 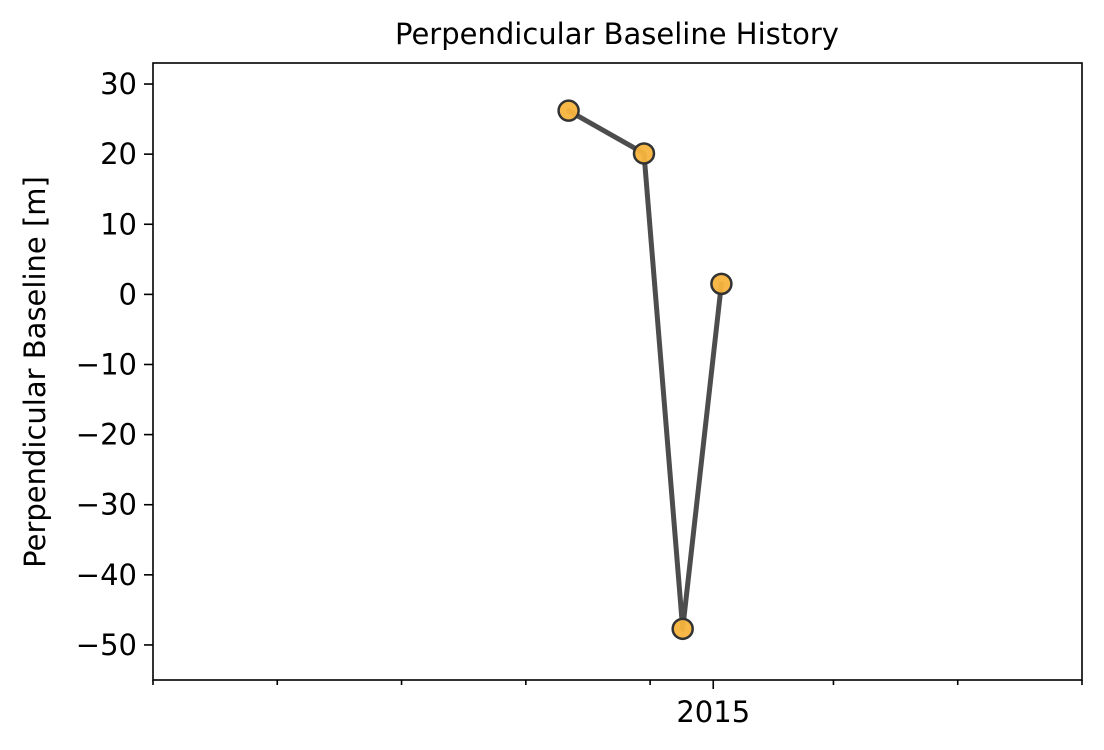 I want to click on y-tick-label: 30, so click(x=118, y=84).